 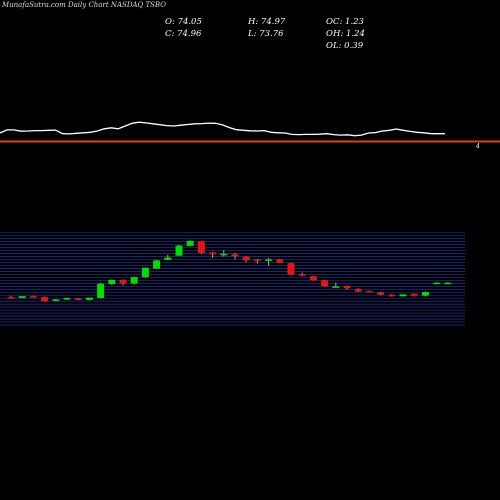 I want to click on indicator-panel, so click(x=222, y=129).